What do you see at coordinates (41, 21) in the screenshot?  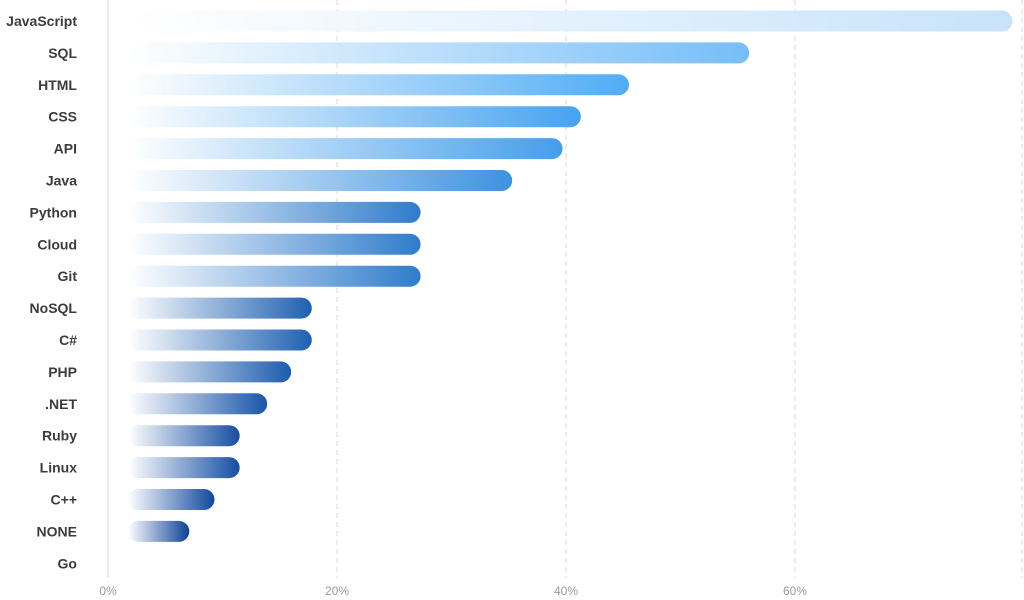 I see `category-label: JavaScript` at bounding box center [41, 21].